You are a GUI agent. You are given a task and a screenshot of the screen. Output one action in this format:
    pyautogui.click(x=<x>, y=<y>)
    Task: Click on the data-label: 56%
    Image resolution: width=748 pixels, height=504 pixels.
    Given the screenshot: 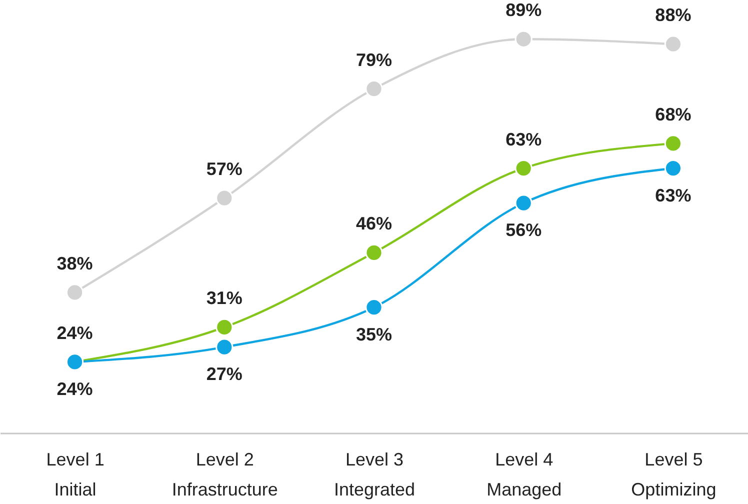 What is the action you would take?
    pyautogui.click(x=524, y=230)
    